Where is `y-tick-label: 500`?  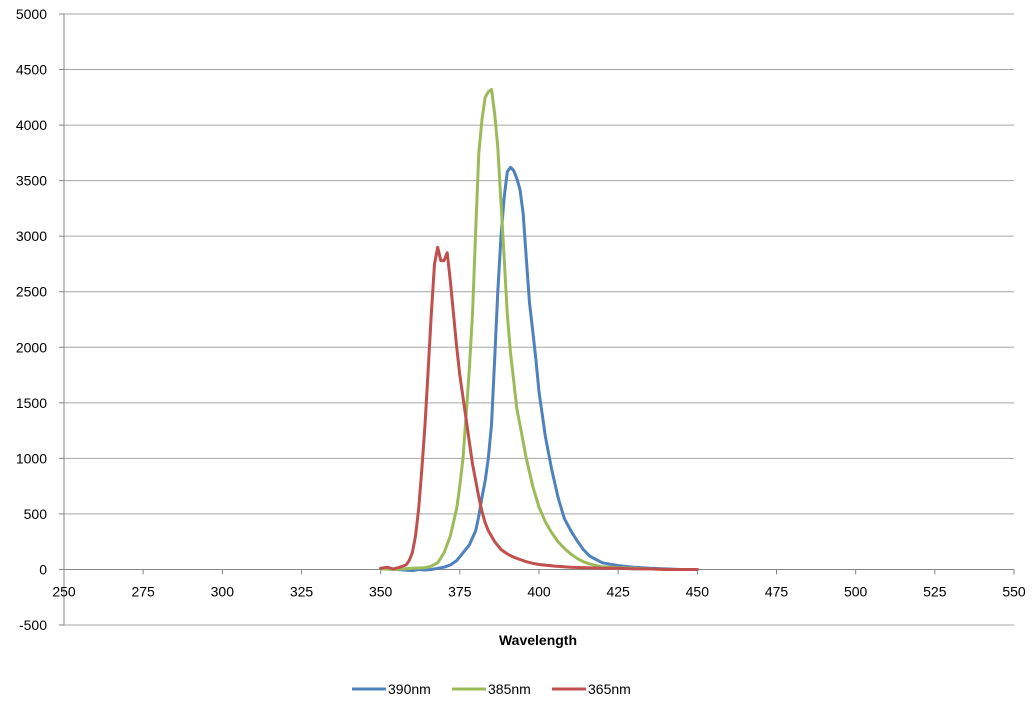
y-tick-label: 500 is located at coordinates (36, 514).